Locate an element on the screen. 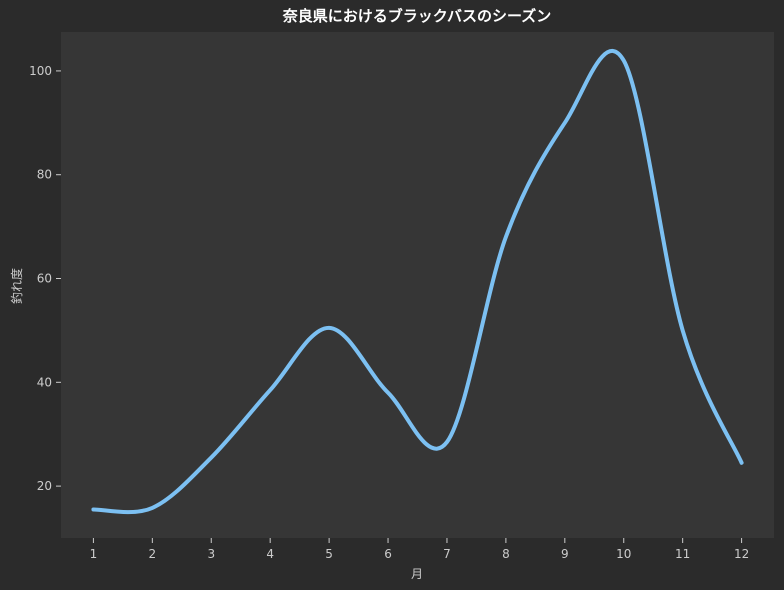  x-tick-label: 1 is located at coordinates (94, 554).